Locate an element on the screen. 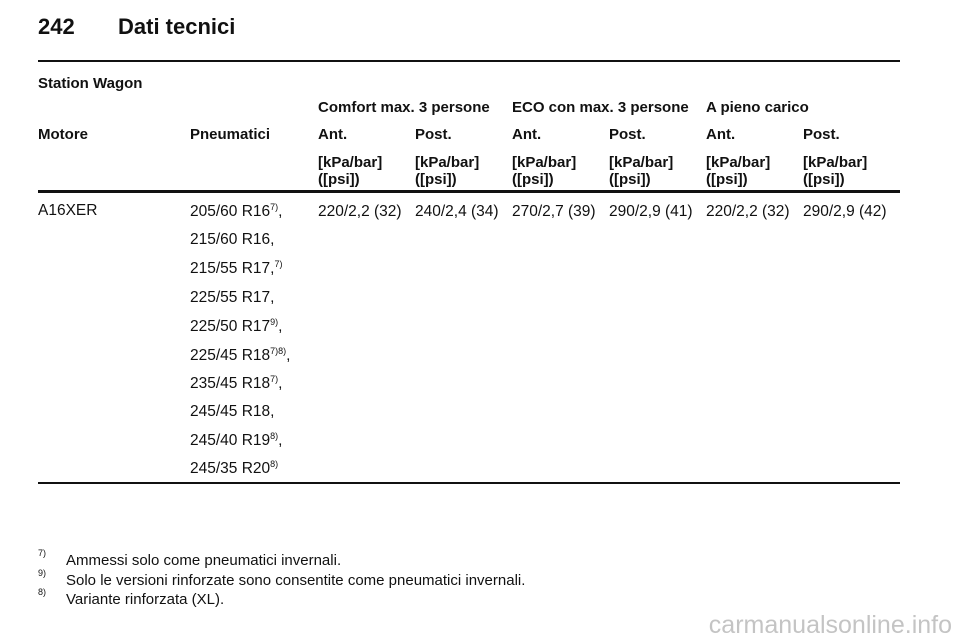 The image size is (960, 642). pressure-eco-front: 270/2,7 (39) is located at coordinates (554, 211).